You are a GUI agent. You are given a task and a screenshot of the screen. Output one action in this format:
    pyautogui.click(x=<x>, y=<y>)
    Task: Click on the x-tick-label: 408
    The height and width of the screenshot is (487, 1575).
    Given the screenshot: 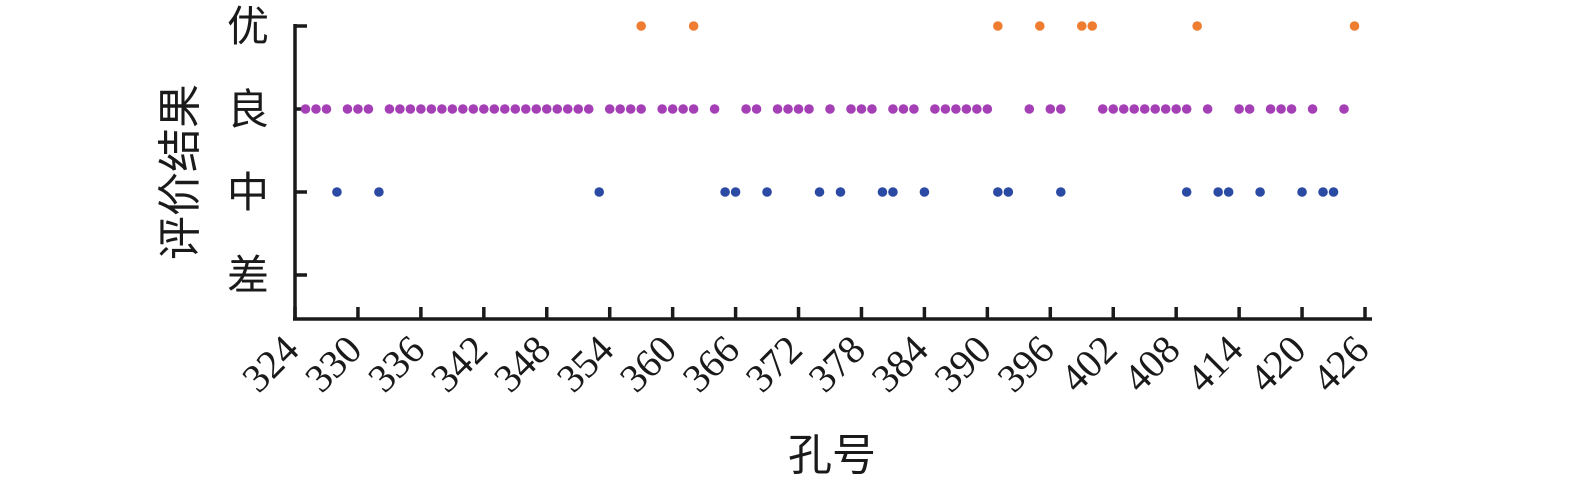 What is the action you would take?
    pyautogui.click(x=1151, y=364)
    